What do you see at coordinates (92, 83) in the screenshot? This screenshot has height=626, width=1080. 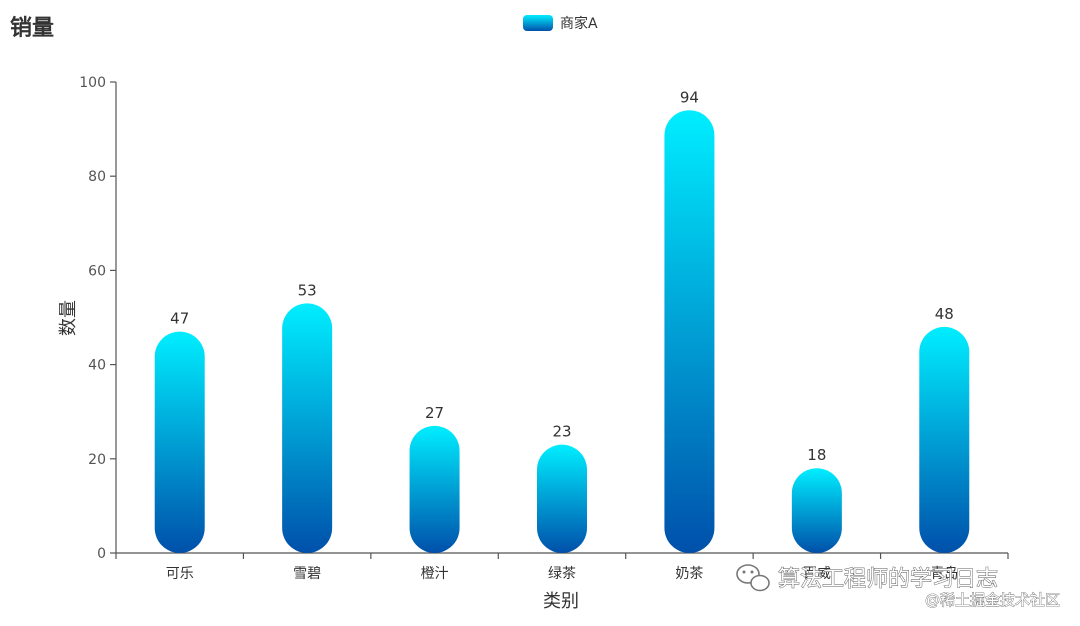 I see `y-tick-label-100: 100` at bounding box center [92, 83].